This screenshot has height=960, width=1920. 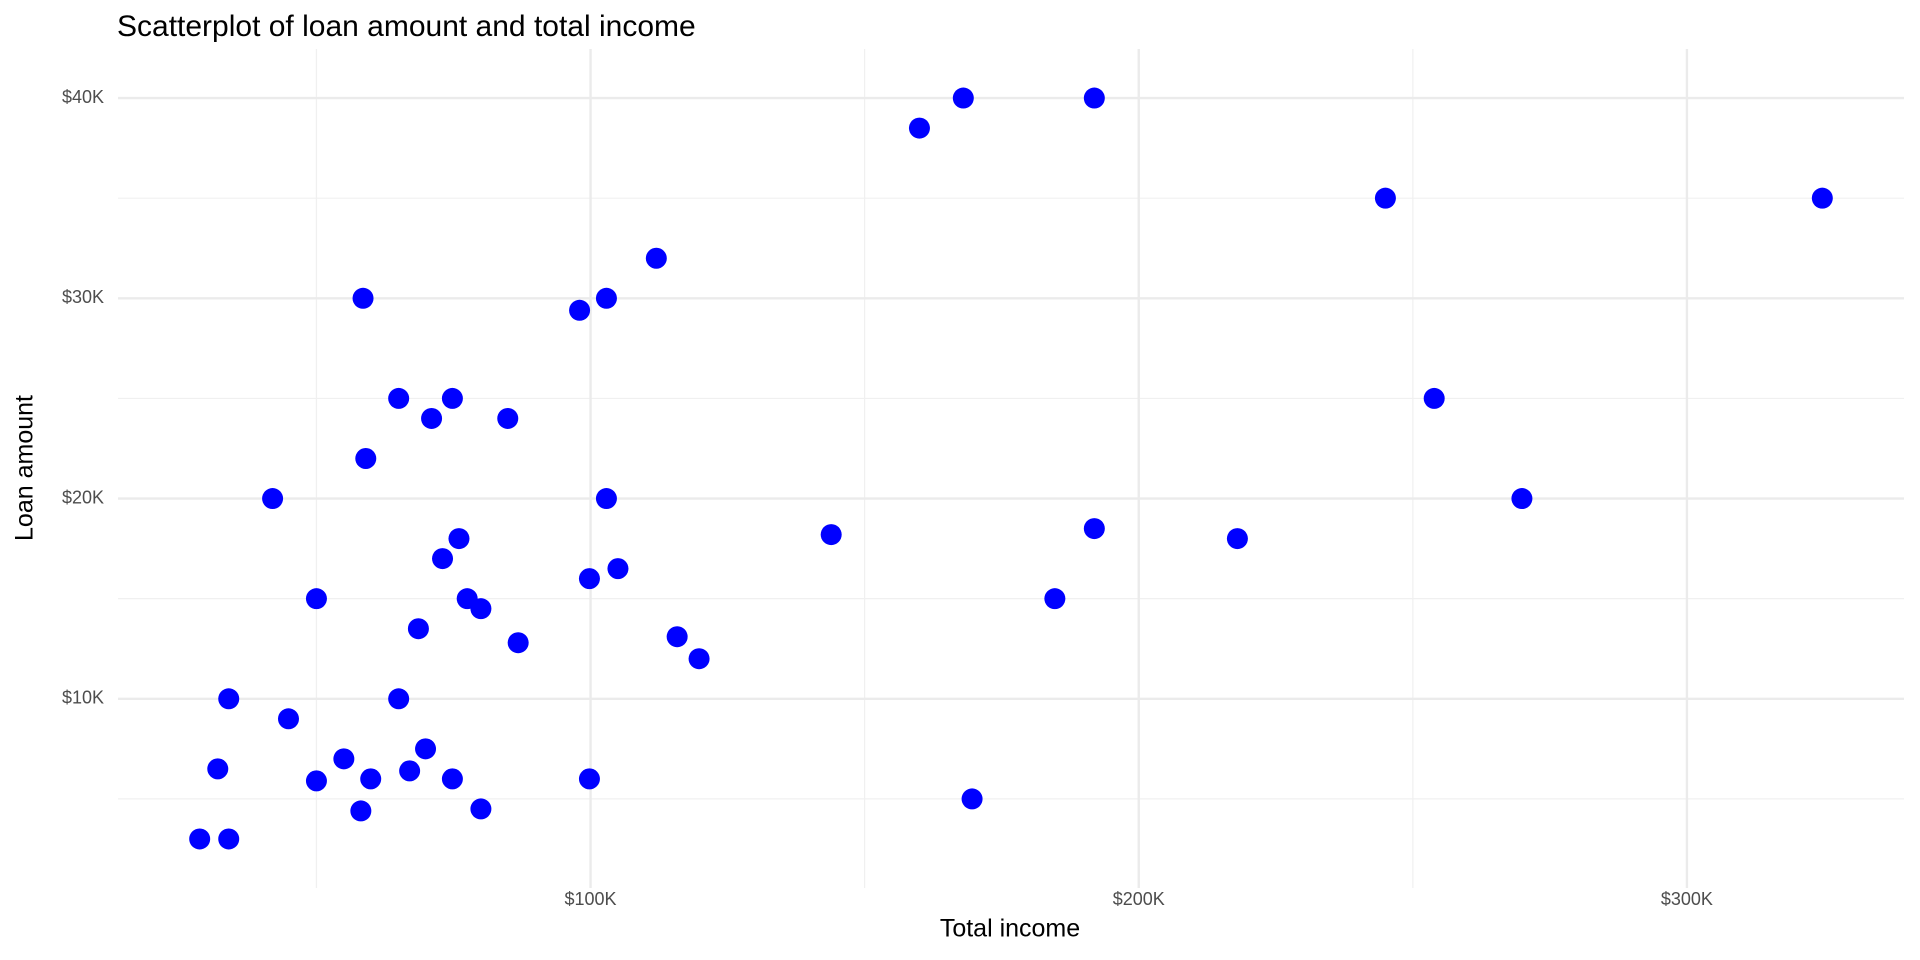 What do you see at coordinates (83, 97) in the screenshot?
I see `y-tick-label: $40K` at bounding box center [83, 97].